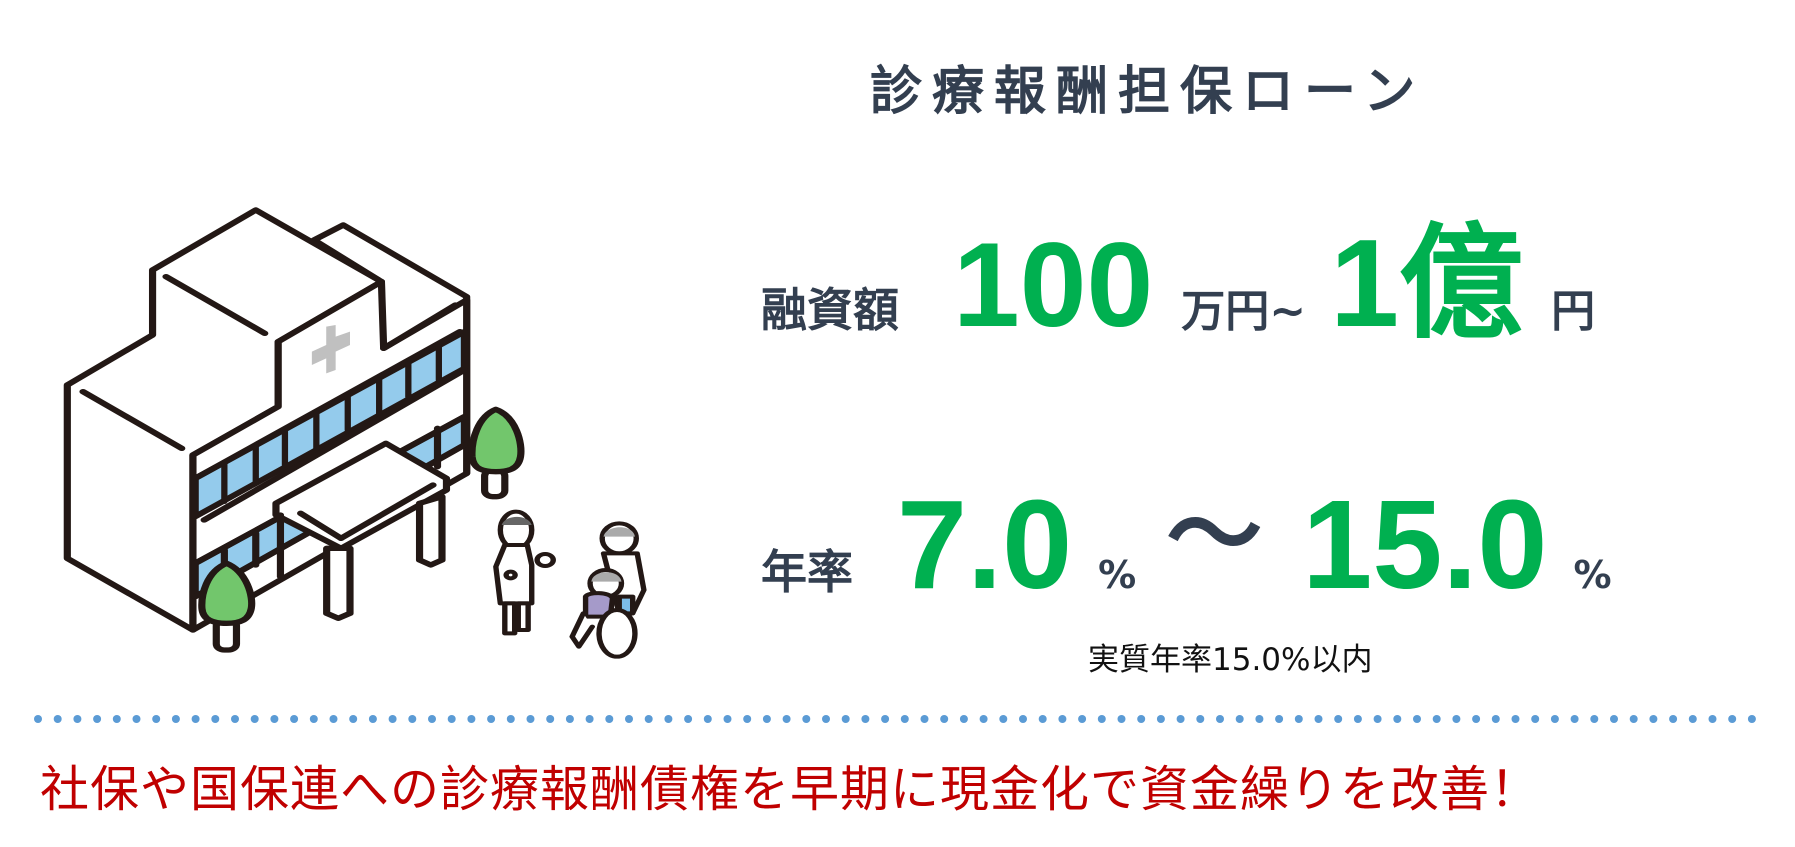  What do you see at coordinates (895, 719) in the screenshot?
I see `dotted-divider` at bounding box center [895, 719].